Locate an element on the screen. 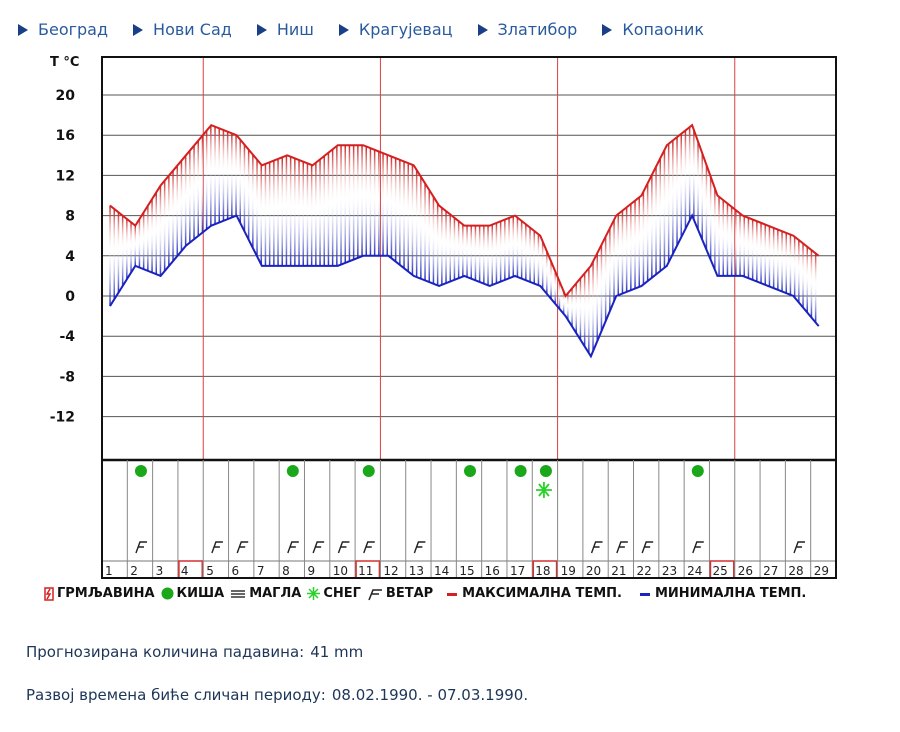  day-label: 27 is located at coordinates (770, 571).